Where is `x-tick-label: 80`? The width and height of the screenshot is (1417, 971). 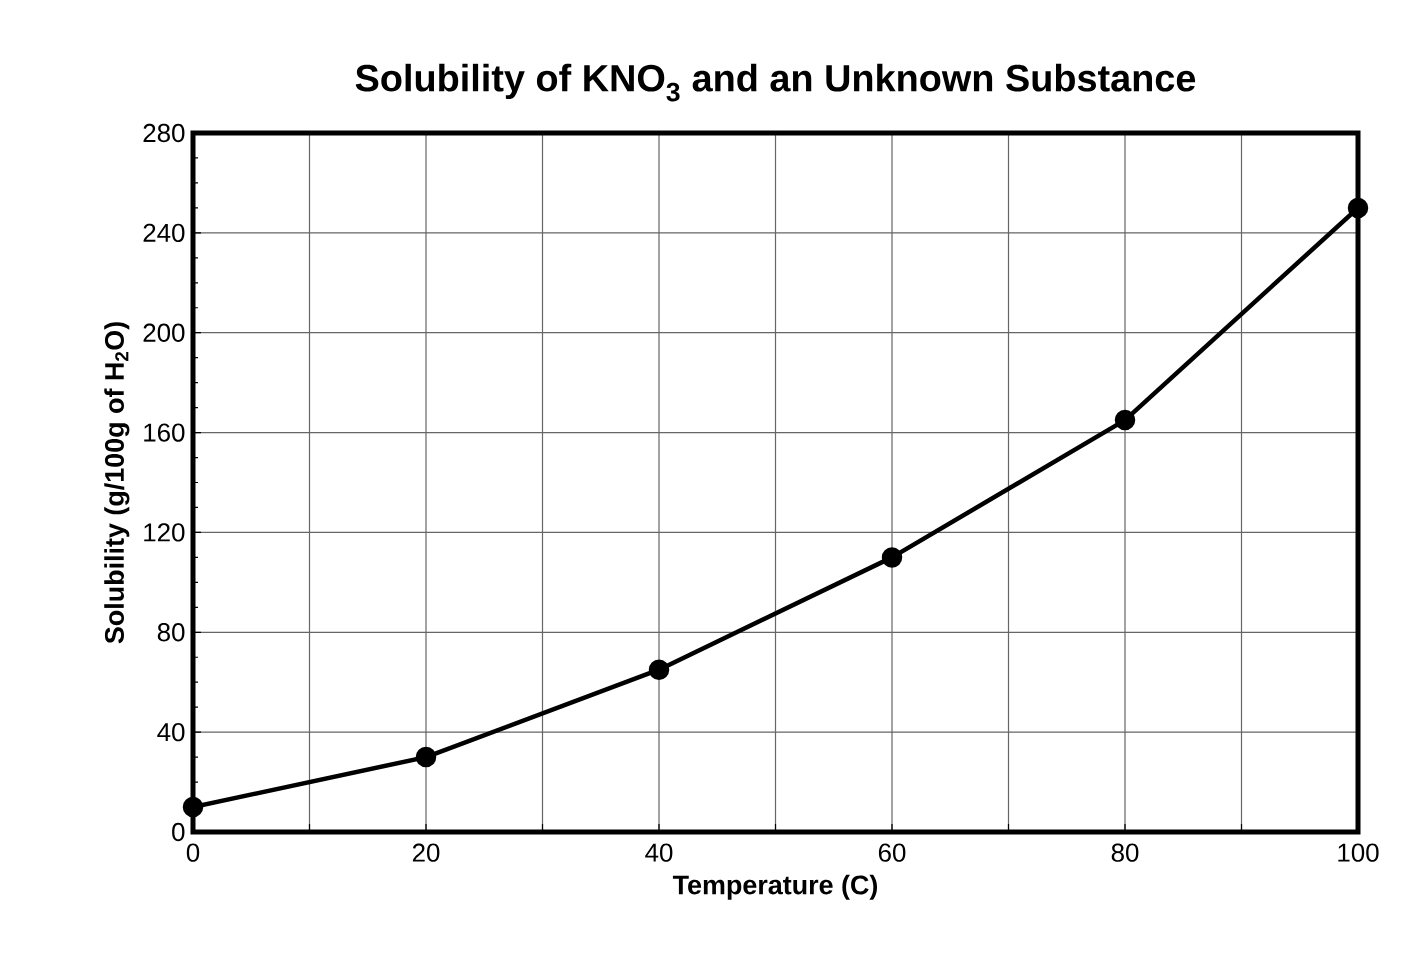
x-tick-label: 80 is located at coordinates (1125, 852).